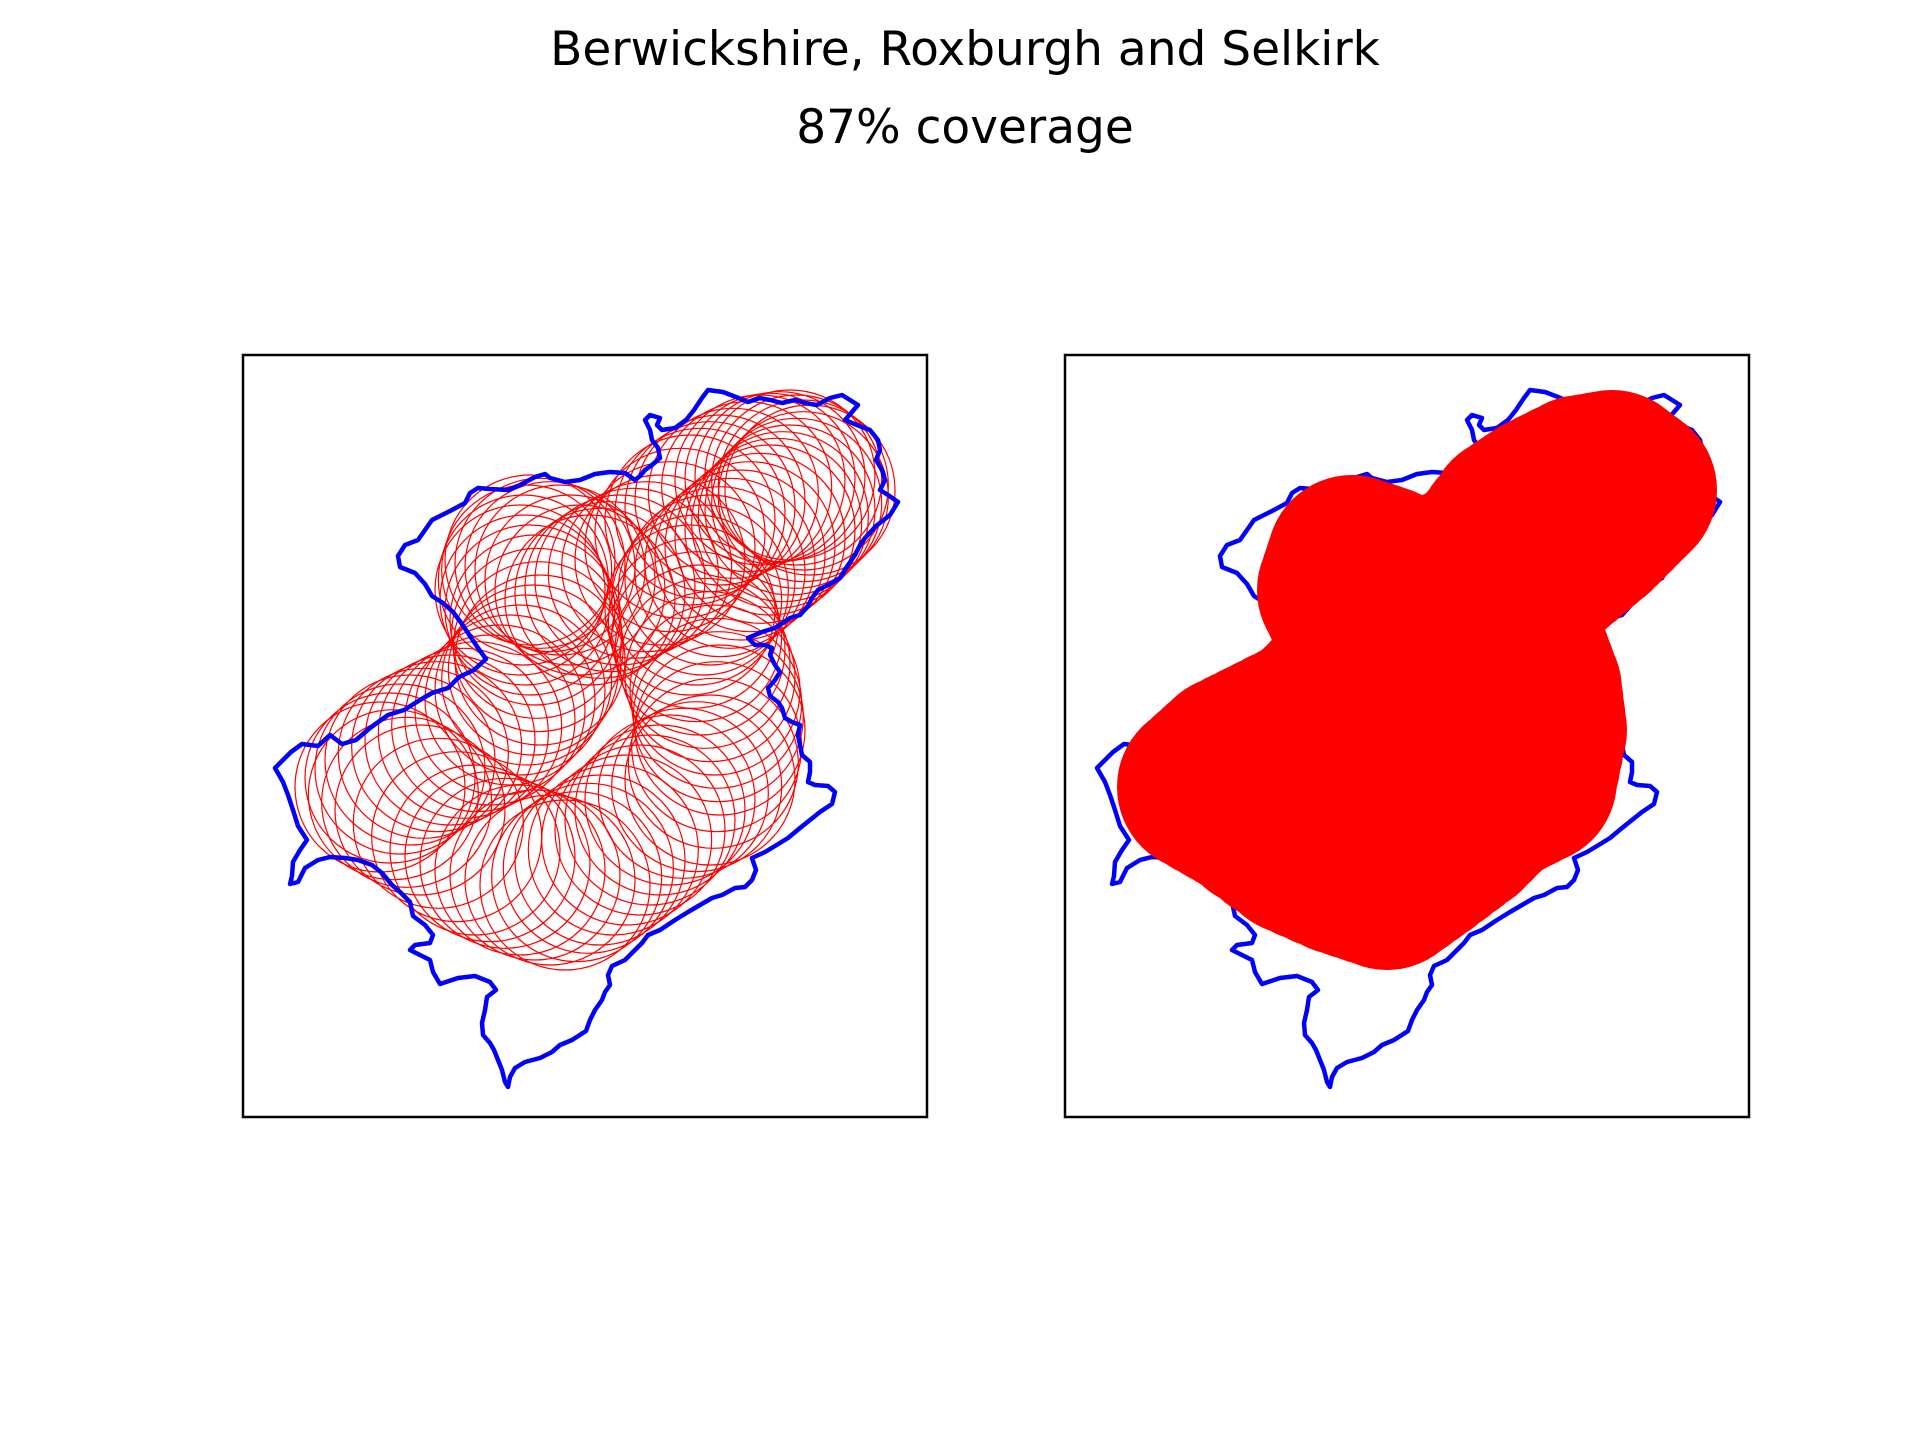 The height and width of the screenshot is (1440, 1920). I want to click on coverage-union-fill, so click(1417, 680).